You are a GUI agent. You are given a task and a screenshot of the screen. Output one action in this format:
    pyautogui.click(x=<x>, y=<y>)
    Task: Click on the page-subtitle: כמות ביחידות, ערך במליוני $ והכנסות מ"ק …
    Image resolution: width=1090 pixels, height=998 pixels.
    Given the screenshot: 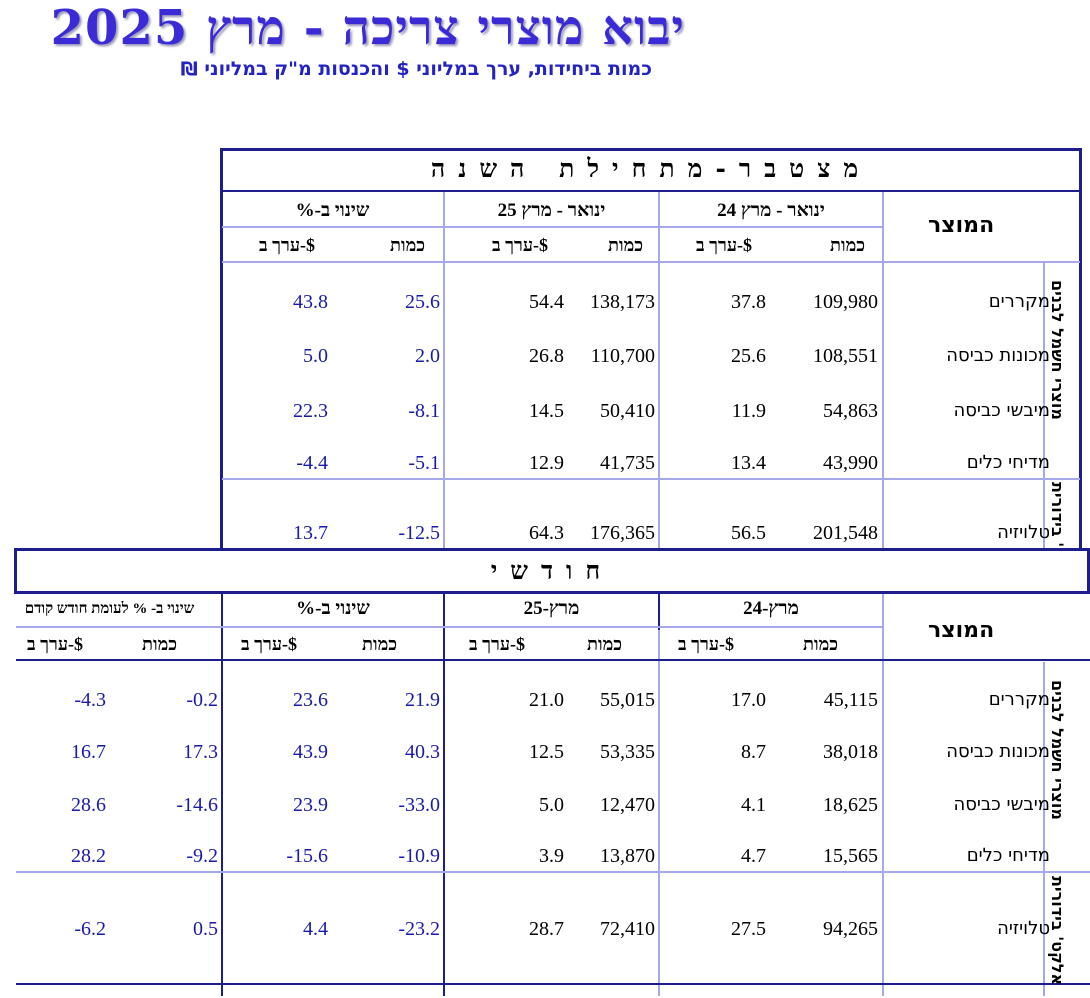 What is the action you would take?
    pyautogui.click(x=416, y=69)
    